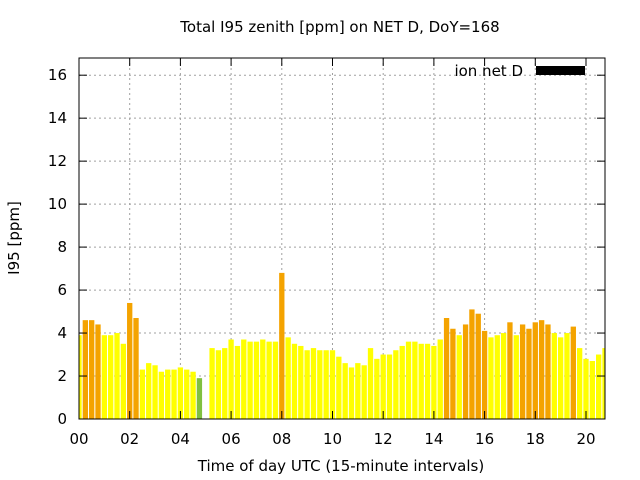 This screenshot has width=640, height=480. Describe the element at coordinates (14, 238) in the screenshot. I see `y-axis-label: I95 [ppm]` at that location.